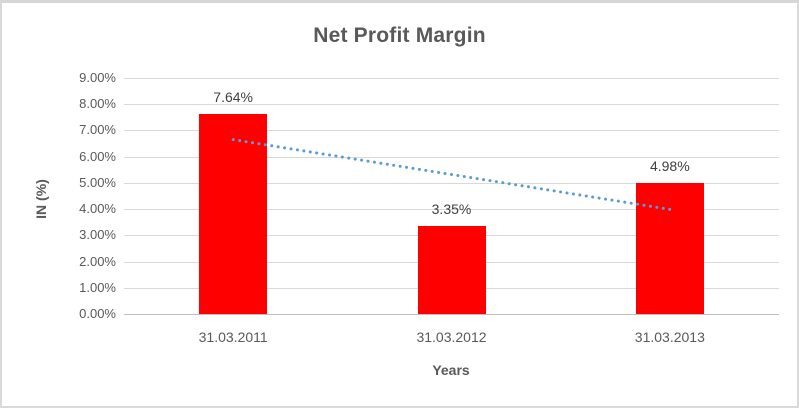 The image size is (799, 408). I want to click on bar-value-label: 3.35%, so click(451, 209).